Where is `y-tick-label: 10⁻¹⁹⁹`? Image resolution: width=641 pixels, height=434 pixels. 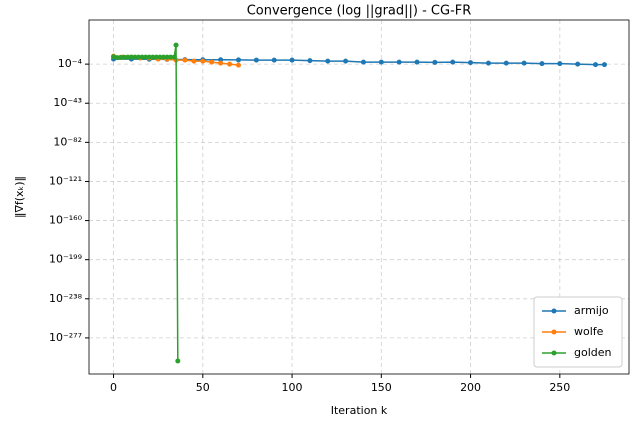 y-tick-label: 10⁻¹⁹⁹ is located at coordinates (65, 259).